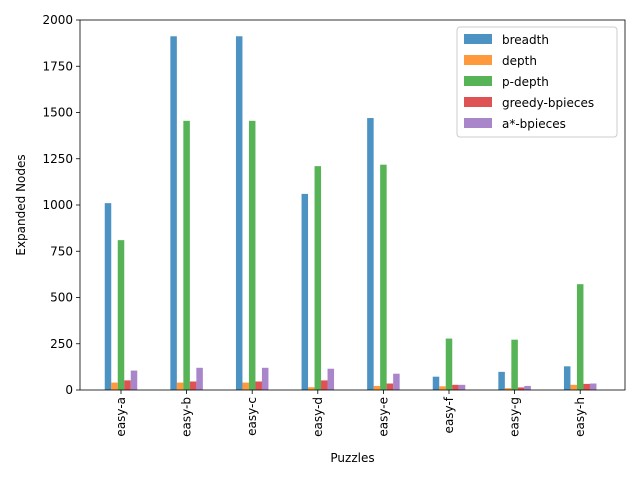 The height and width of the screenshot is (480, 640). What do you see at coordinates (580, 337) in the screenshot?
I see `bar-p-depth-easy-h` at bounding box center [580, 337].